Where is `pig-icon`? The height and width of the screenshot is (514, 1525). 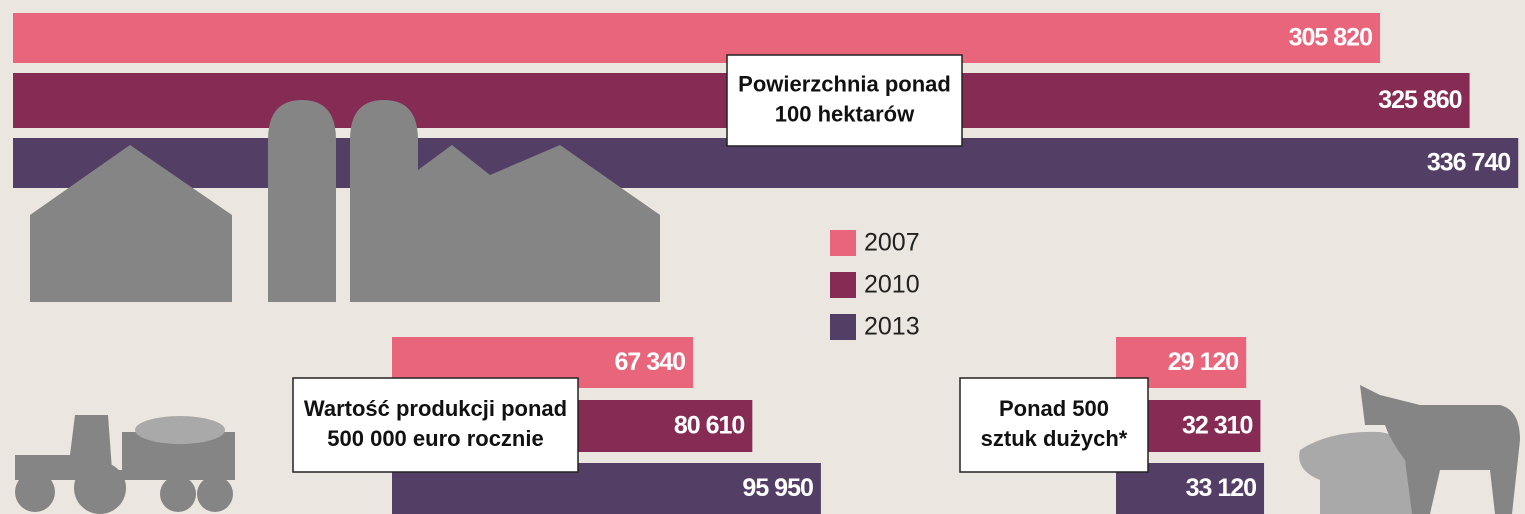 pig-icon is located at coordinates (1364, 472).